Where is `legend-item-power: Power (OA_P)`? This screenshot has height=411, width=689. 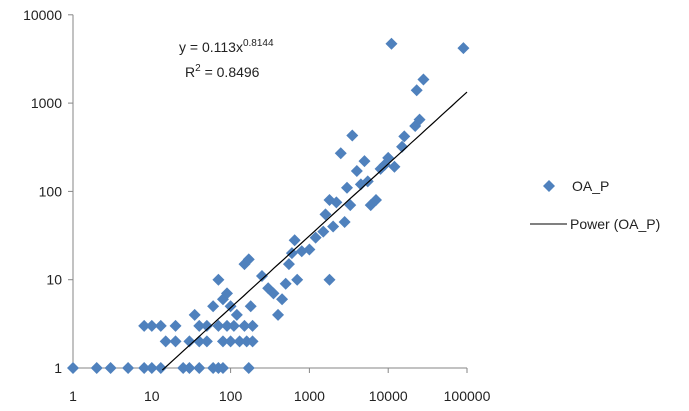 legend-item-power: Power (OA_P) is located at coordinates (595, 224).